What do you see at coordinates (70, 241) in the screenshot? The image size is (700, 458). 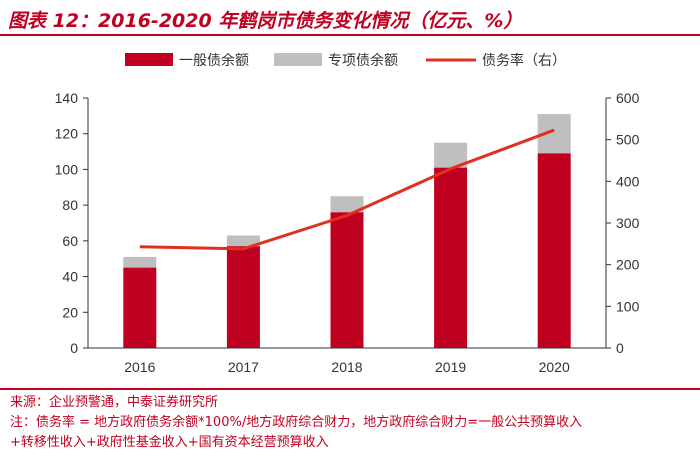 I see `left-axis-tick-label: 60` at bounding box center [70, 241].